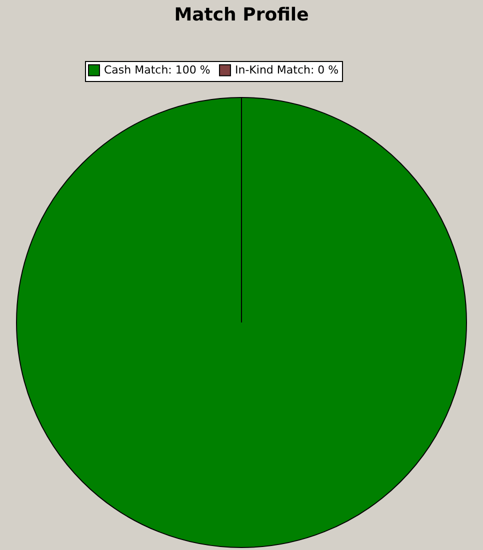 The image size is (483, 550). What do you see at coordinates (157, 69) in the screenshot?
I see `legend-label: Cash Match: 100 %` at bounding box center [157, 69].